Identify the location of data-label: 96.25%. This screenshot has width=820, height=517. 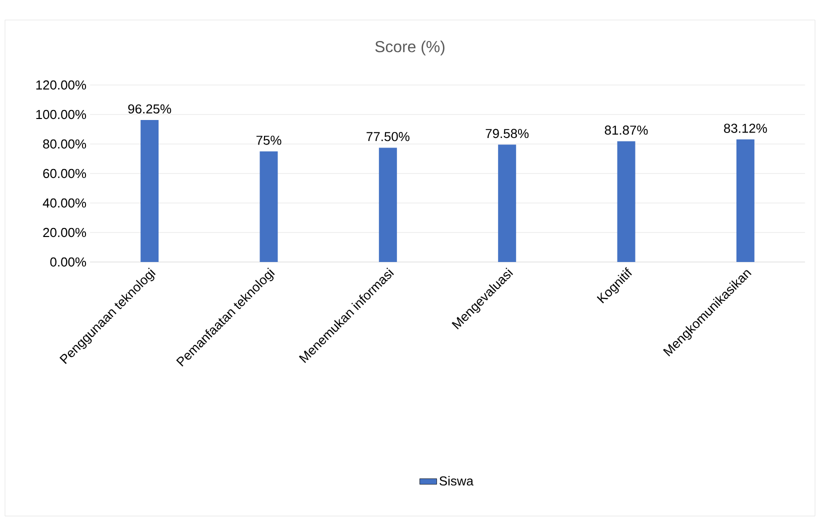
(150, 109).